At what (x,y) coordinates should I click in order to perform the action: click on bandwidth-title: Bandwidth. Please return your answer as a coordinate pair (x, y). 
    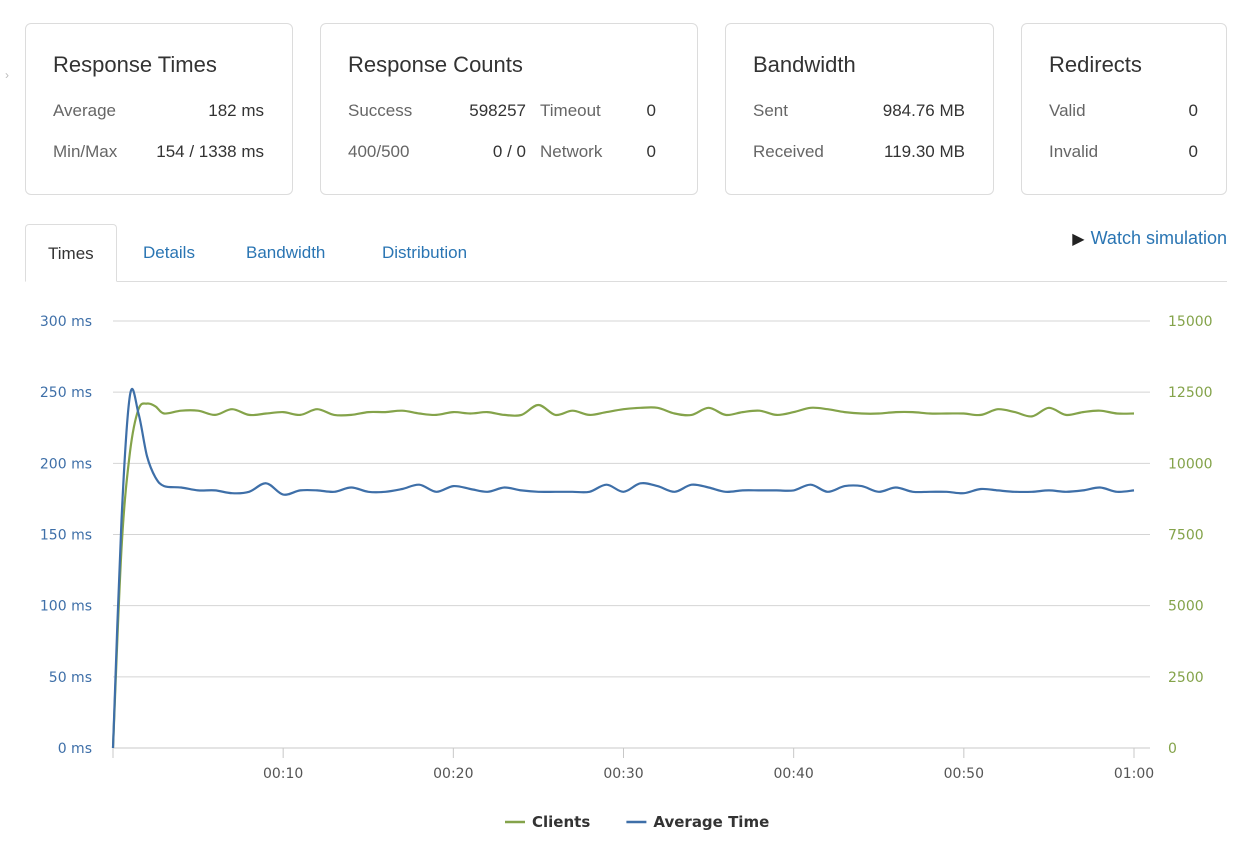
    Looking at the image, I should click on (804, 64).